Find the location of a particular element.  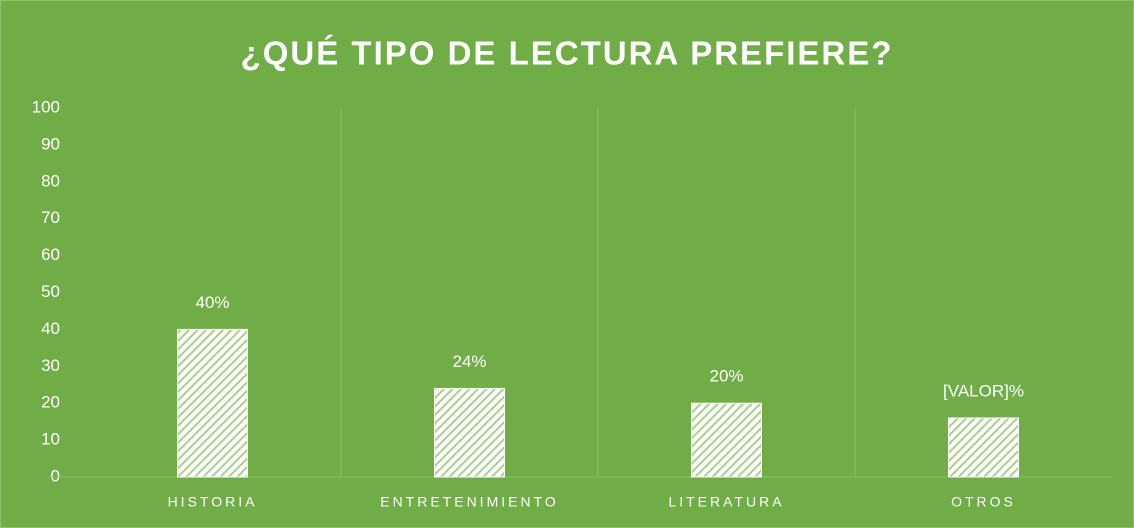

y-tick-label: 100 is located at coordinates (46, 106).